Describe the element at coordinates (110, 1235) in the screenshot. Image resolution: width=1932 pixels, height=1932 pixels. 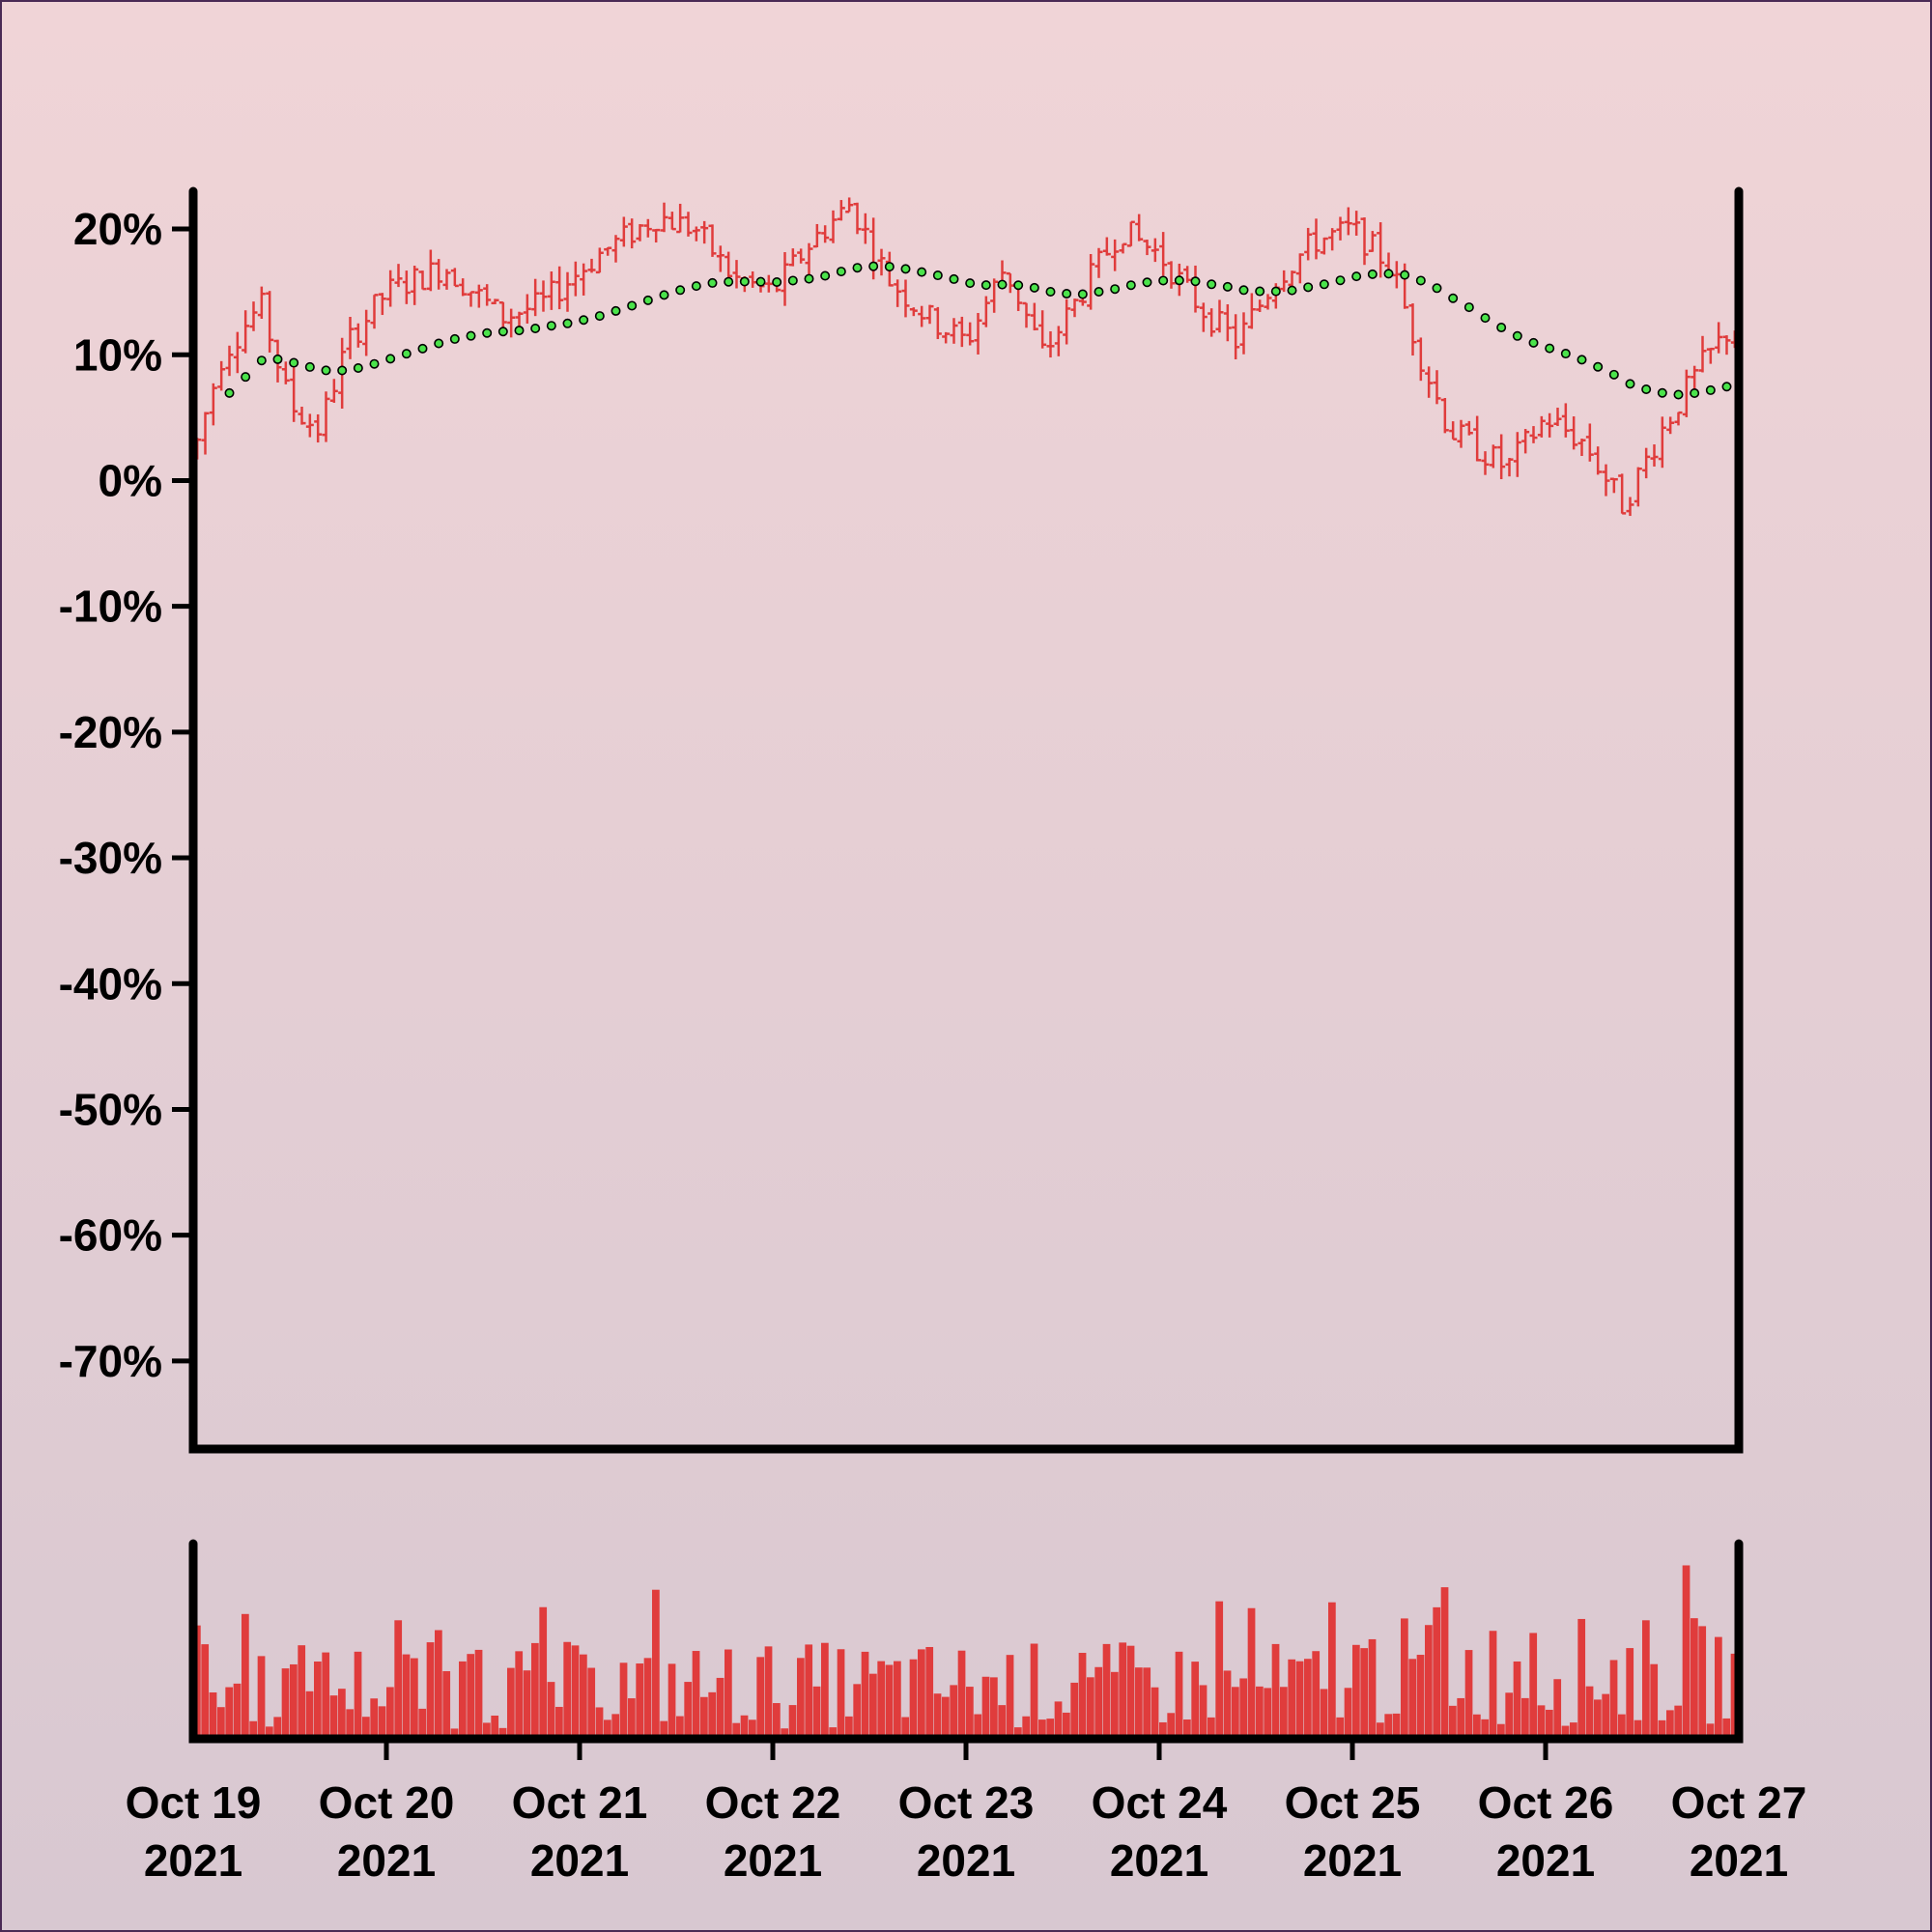
I see `y-tick-label: -60%` at that location.